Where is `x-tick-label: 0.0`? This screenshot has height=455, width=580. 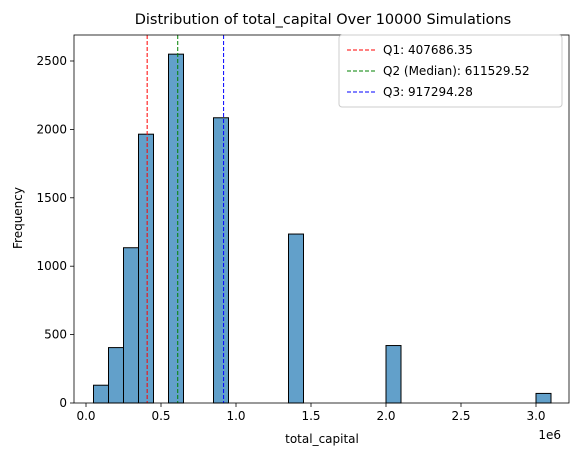 x-tick-label: 0.0 is located at coordinates (85, 416).